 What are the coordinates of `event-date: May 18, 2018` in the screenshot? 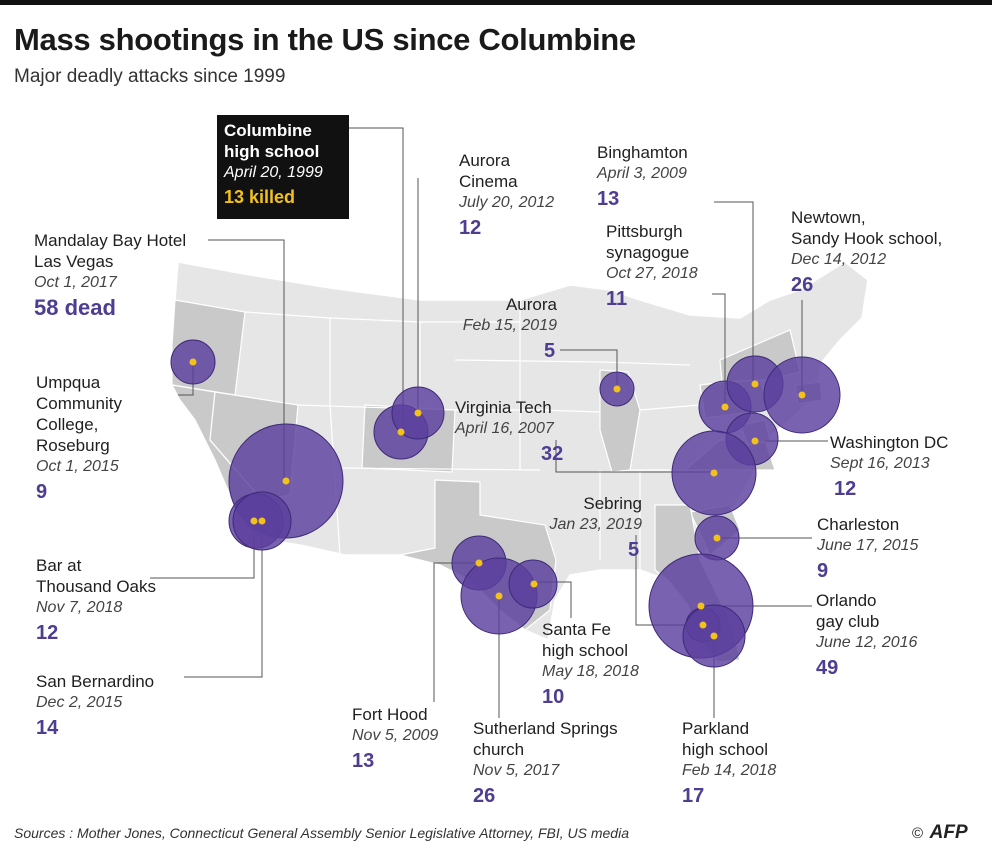 It's located at (590, 671).